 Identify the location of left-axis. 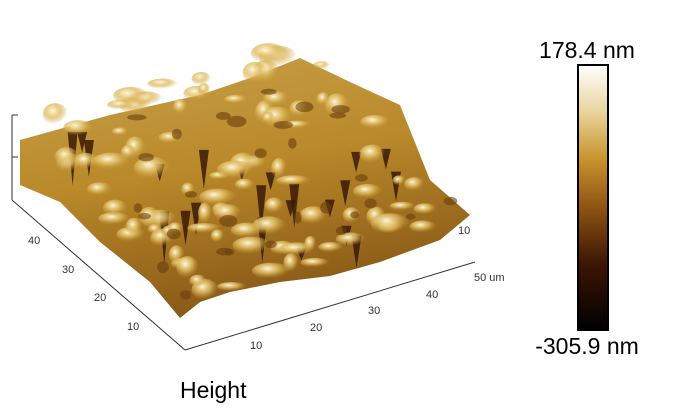
(98, 275).